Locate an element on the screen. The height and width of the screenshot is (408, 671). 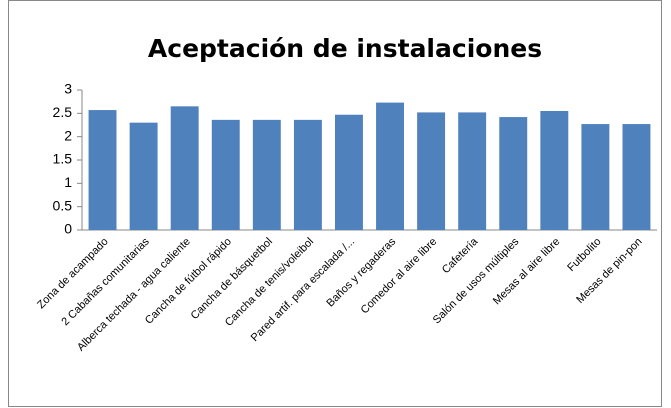
chart-title: Aceptación de instalaciones is located at coordinates (345, 48).